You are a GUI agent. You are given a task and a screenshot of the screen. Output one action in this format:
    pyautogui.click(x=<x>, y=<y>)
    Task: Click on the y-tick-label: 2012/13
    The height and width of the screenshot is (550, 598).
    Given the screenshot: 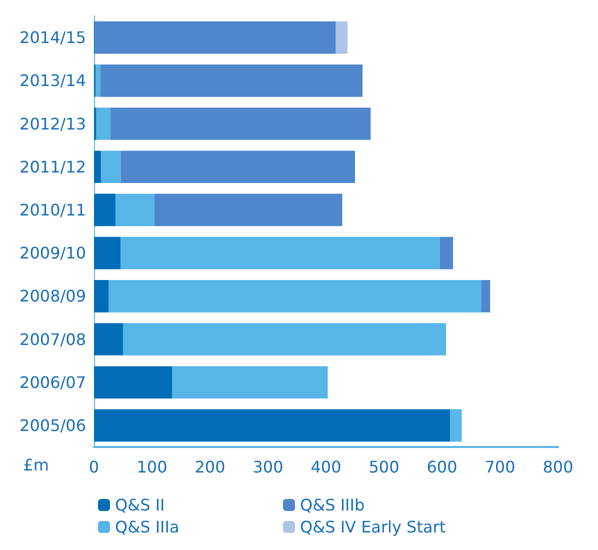 What is the action you would take?
    pyautogui.click(x=53, y=124)
    